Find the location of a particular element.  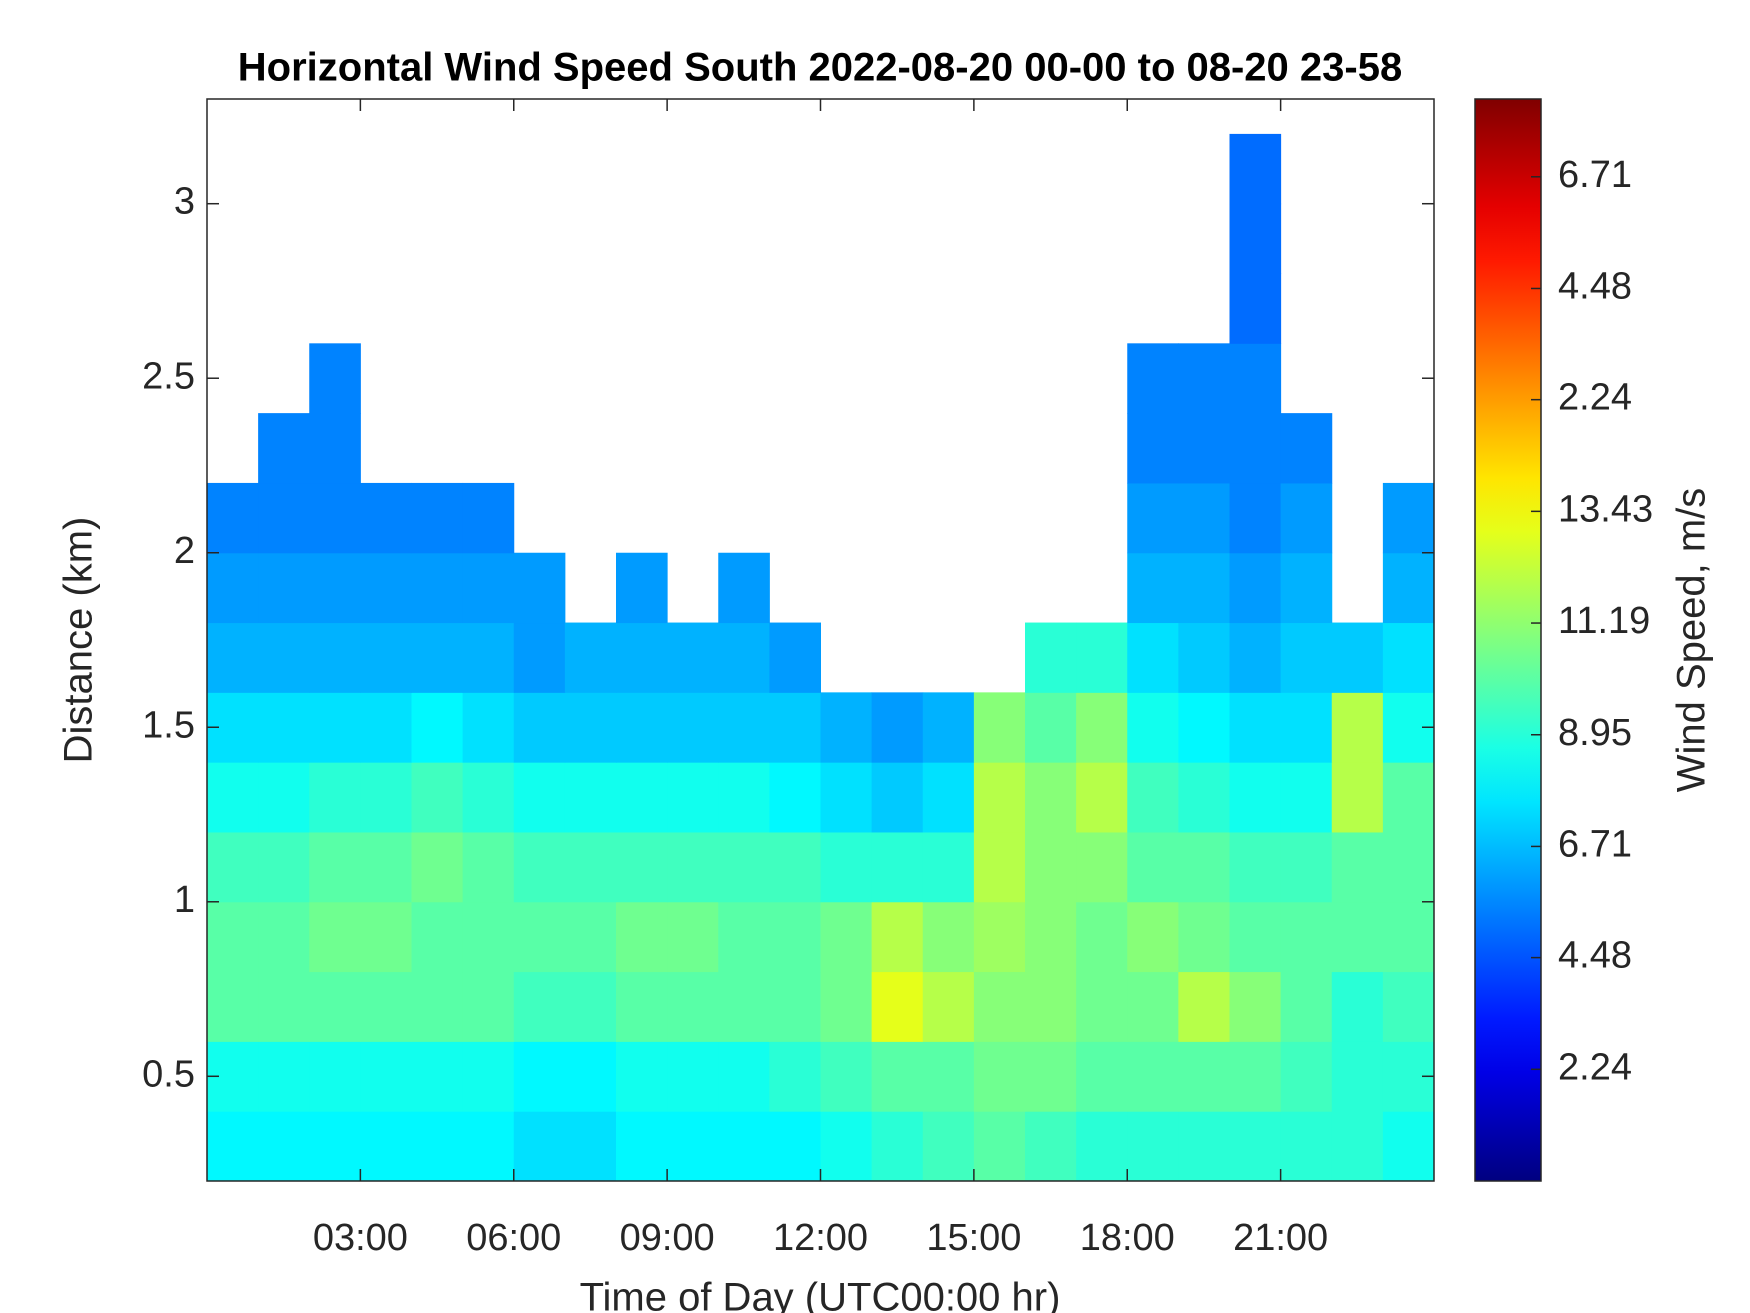

x-tick-label: 21:00 is located at coordinates (1280, 1238).